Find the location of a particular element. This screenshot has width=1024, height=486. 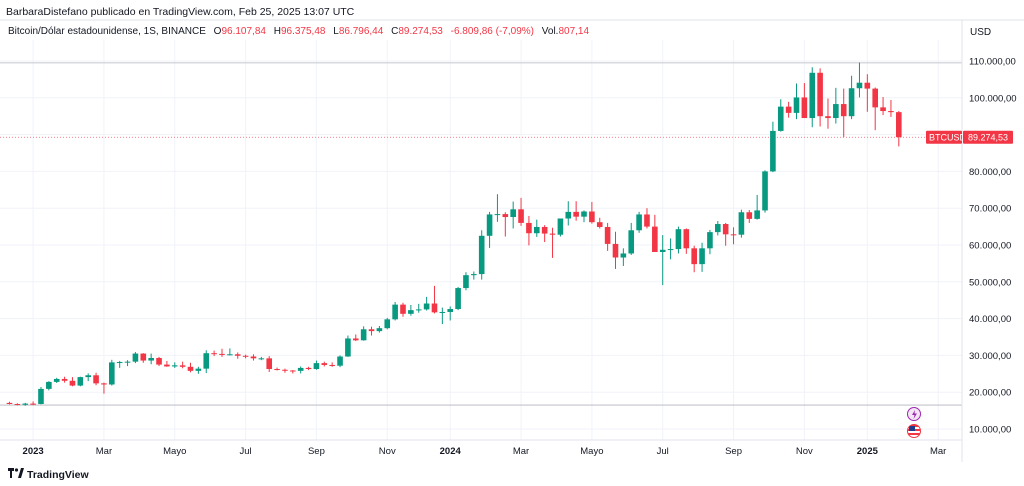

x-tick-label: Mayo is located at coordinates (591, 451).